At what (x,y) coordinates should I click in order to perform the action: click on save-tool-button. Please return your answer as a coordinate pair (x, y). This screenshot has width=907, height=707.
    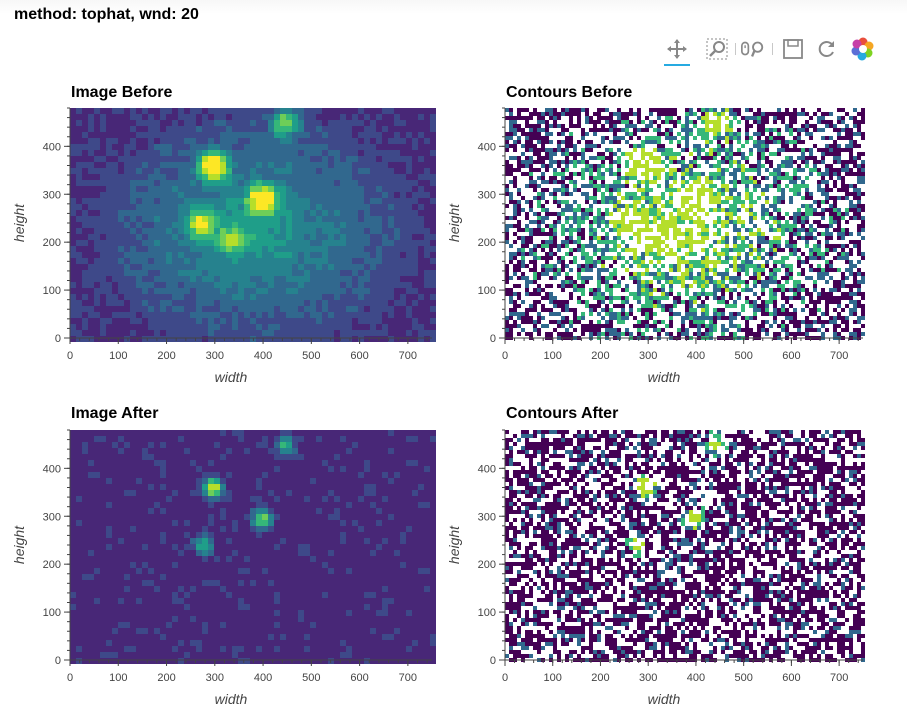
    Looking at the image, I should click on (793, 49).